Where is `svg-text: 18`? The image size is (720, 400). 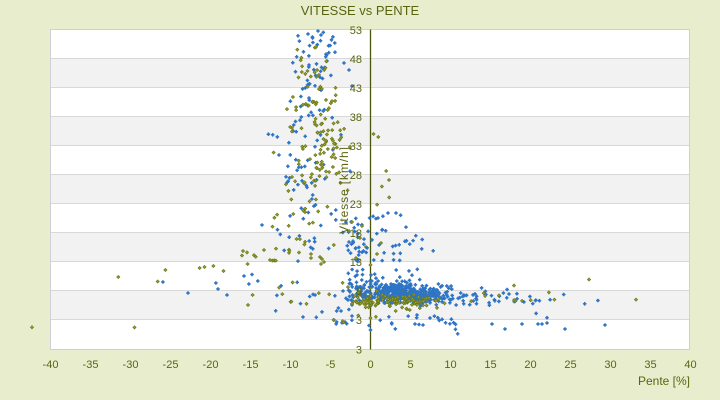 svg-text: 18 is located at coordinates (356, 234).